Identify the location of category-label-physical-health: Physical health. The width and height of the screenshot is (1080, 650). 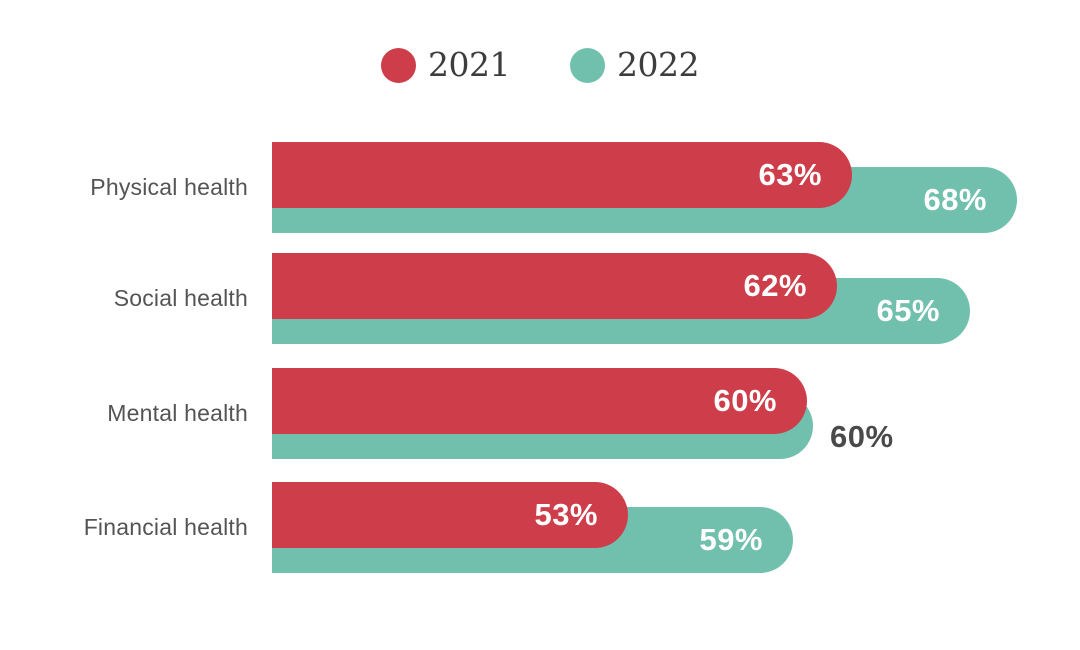
(169, 187).